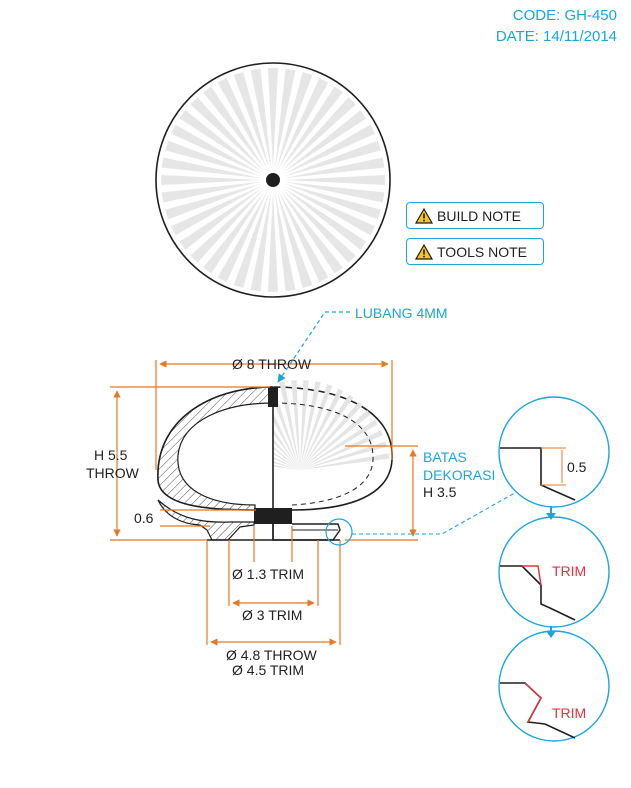 The image size is (631, 788). Describe the element at coordinates (272, 615) in the screenshot. I see `dia-3-trim-label: Ø 3 TRIM` at that location.